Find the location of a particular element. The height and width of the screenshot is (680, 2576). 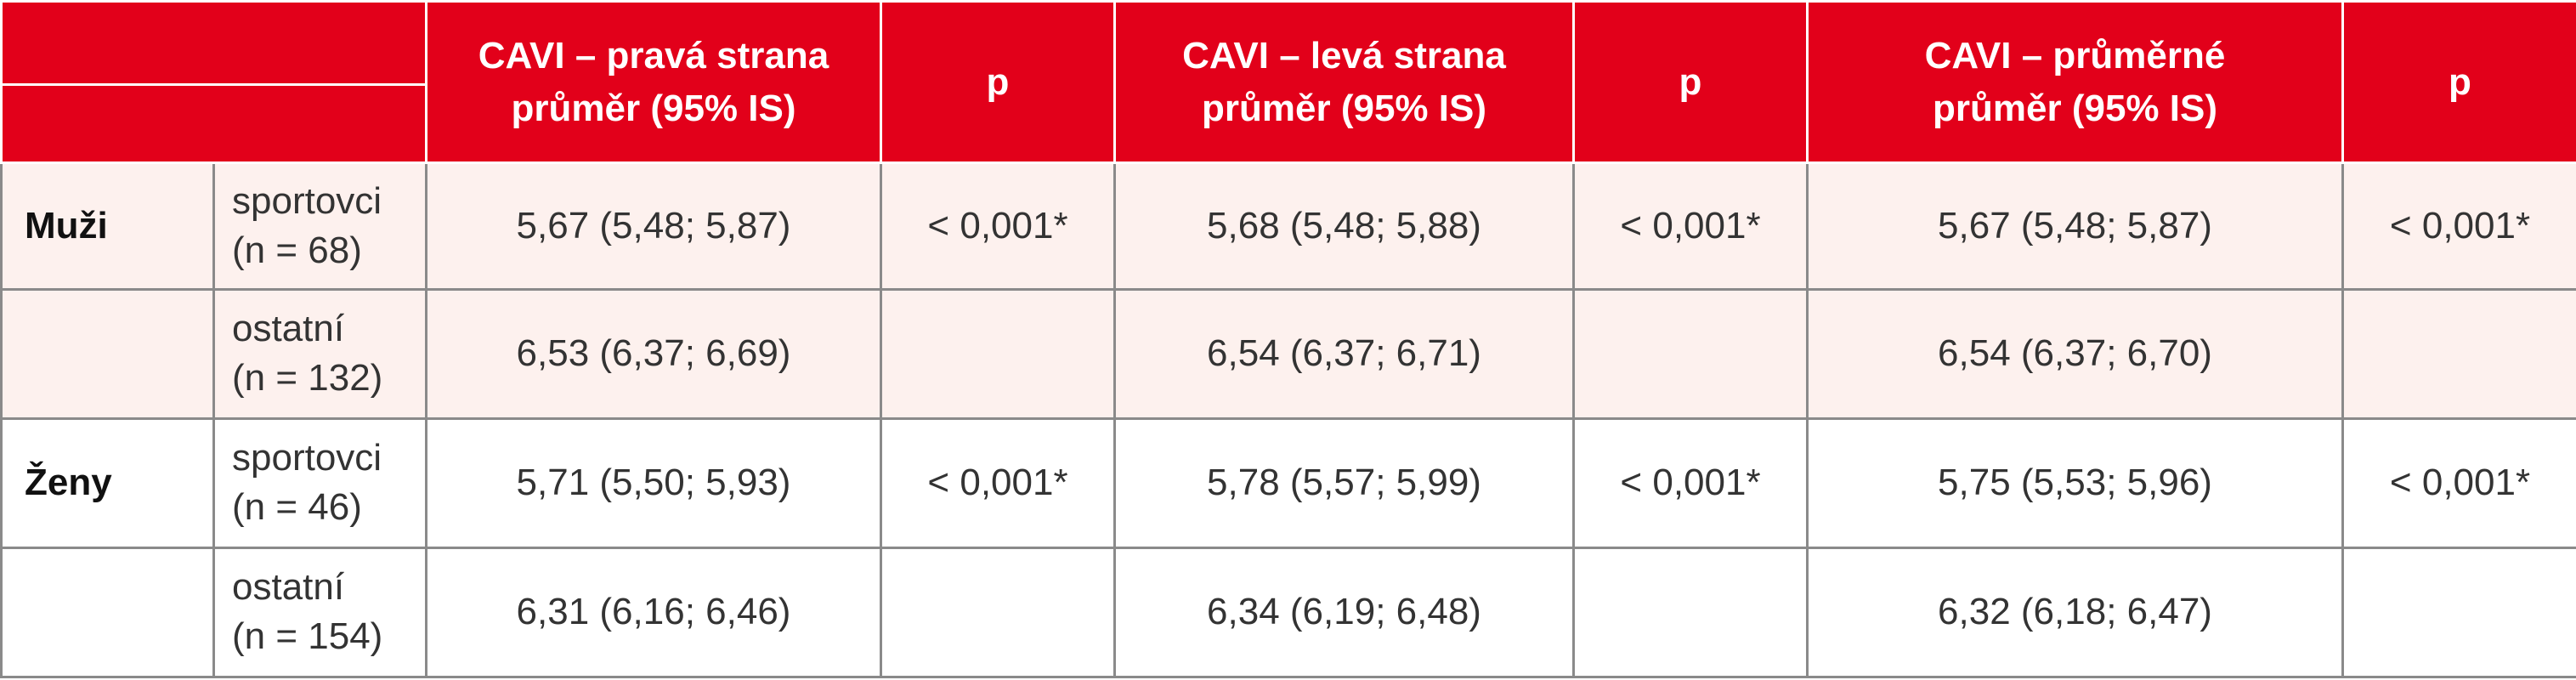

header-p-average-label: p is located at coordinates (2460, 81).